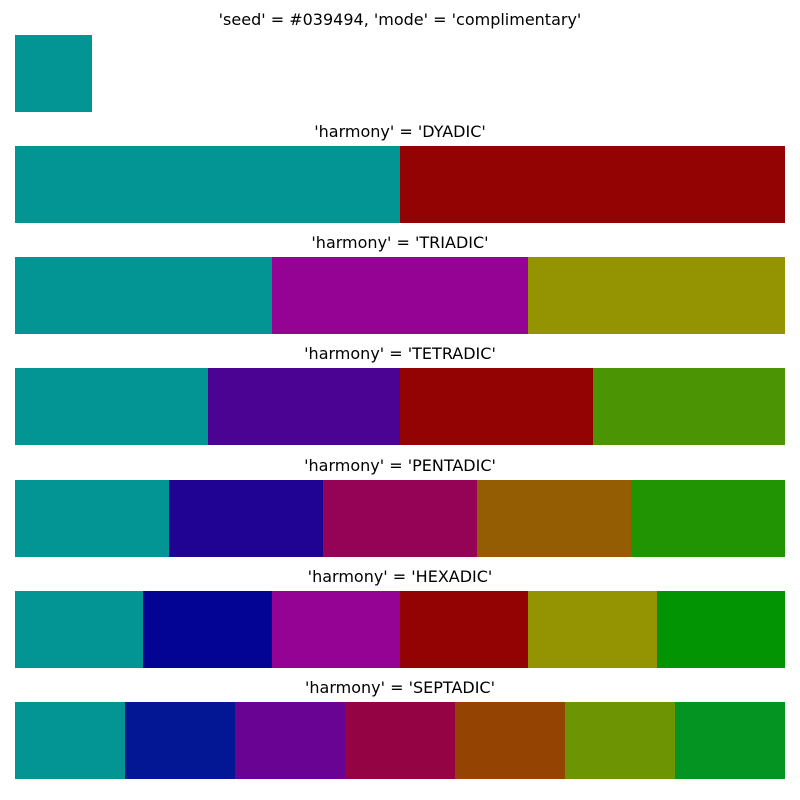 This screenshot has height=800, width=800. Describe the element at coordinates (400, 353) in the screenshot. I see `harmony-title: 'harmony' = 'TETRADIC'` at that location.